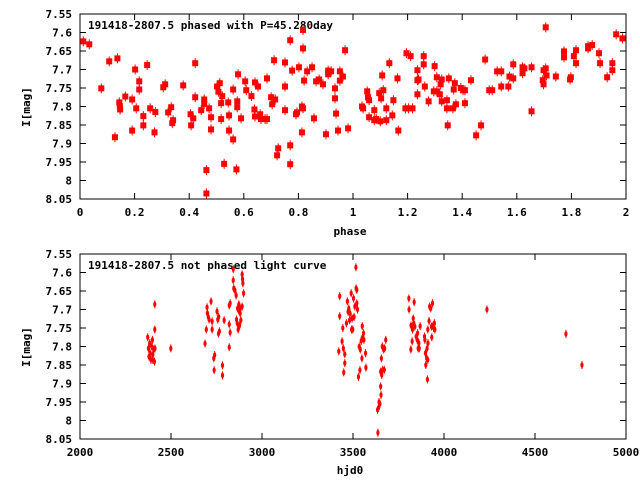 This screenshot has height=480, width=640. What do you see at coordinates (68, 181) in the screenshot?
I see `y-tick-label: 8` at bounding box center [68, 181].